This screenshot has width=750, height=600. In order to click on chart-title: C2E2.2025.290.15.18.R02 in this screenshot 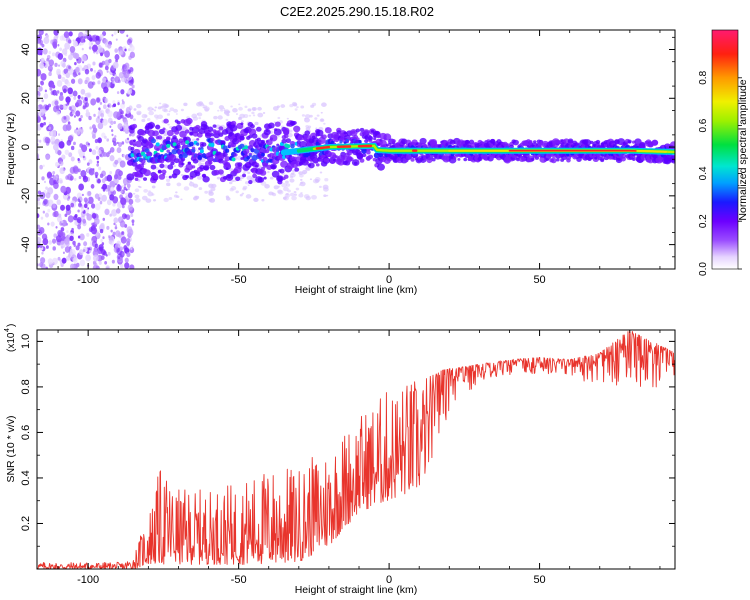, I will do `click(357, 11)`.